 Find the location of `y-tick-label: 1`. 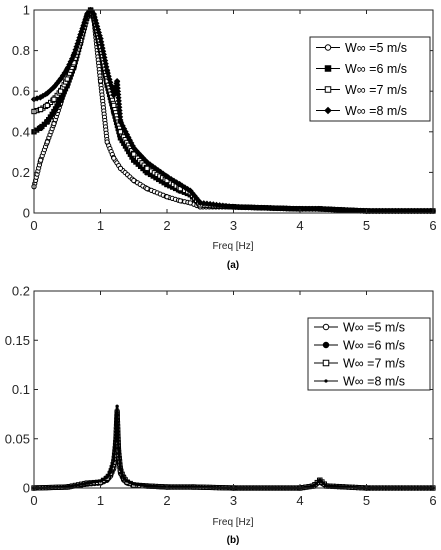

y-tick-label: 1 is located at coordinates (26, 10).